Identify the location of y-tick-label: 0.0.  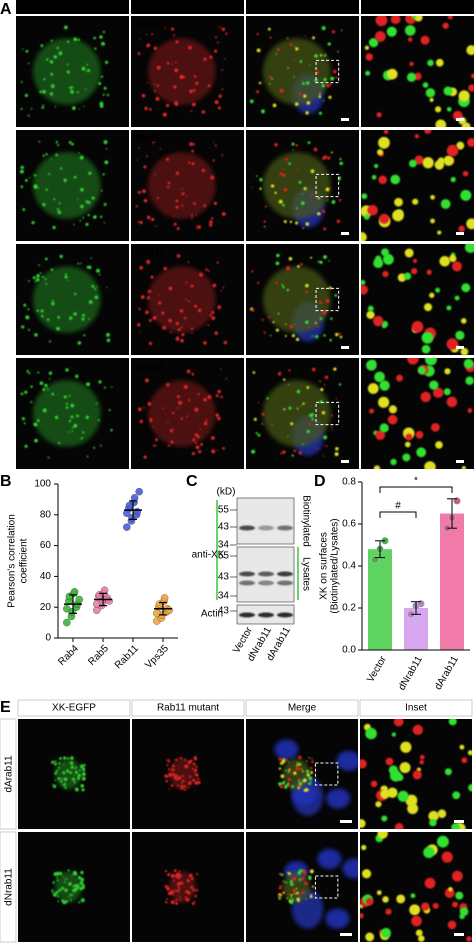
(349, 650).